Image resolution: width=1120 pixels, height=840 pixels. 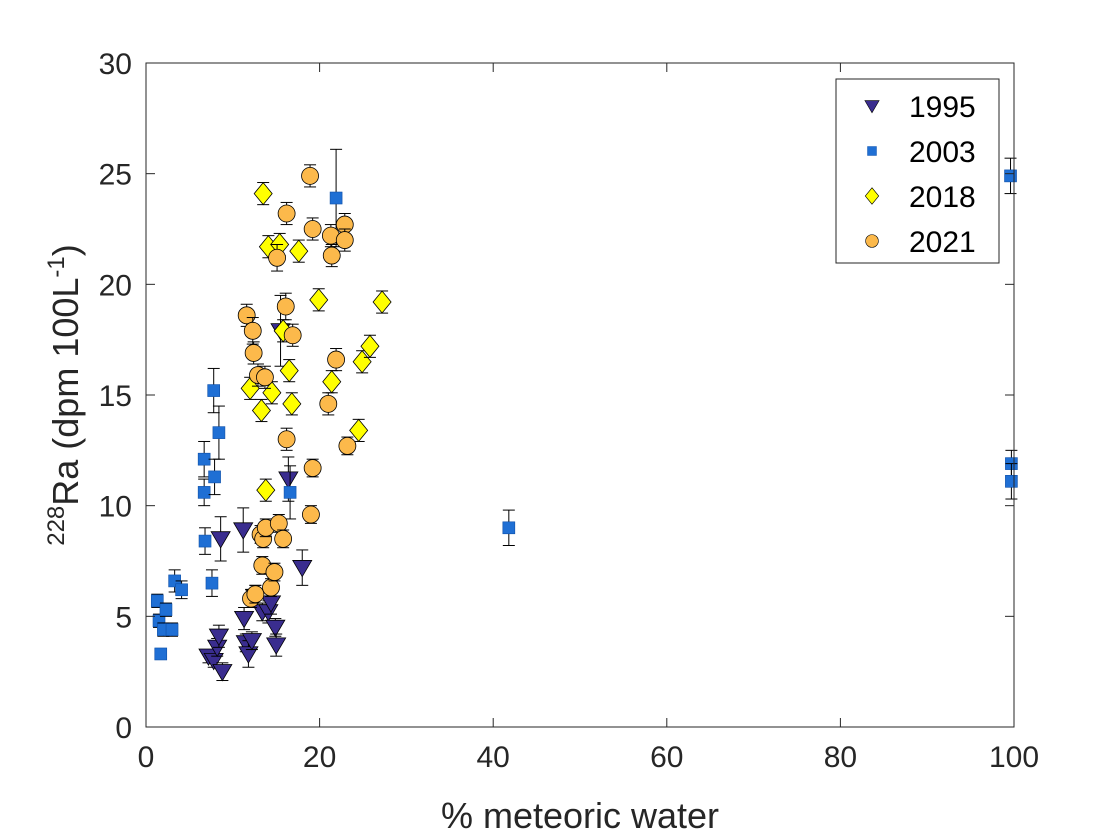 I want to click on x-tick-label: 0, so click(x=146, y=757).